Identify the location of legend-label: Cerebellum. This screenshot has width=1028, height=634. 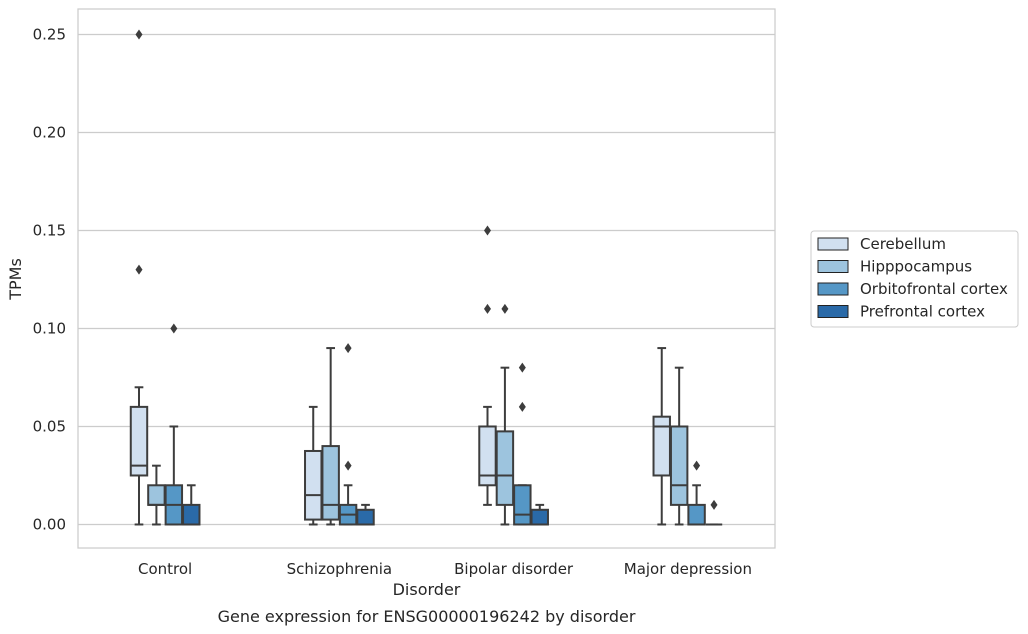
(903, 244).